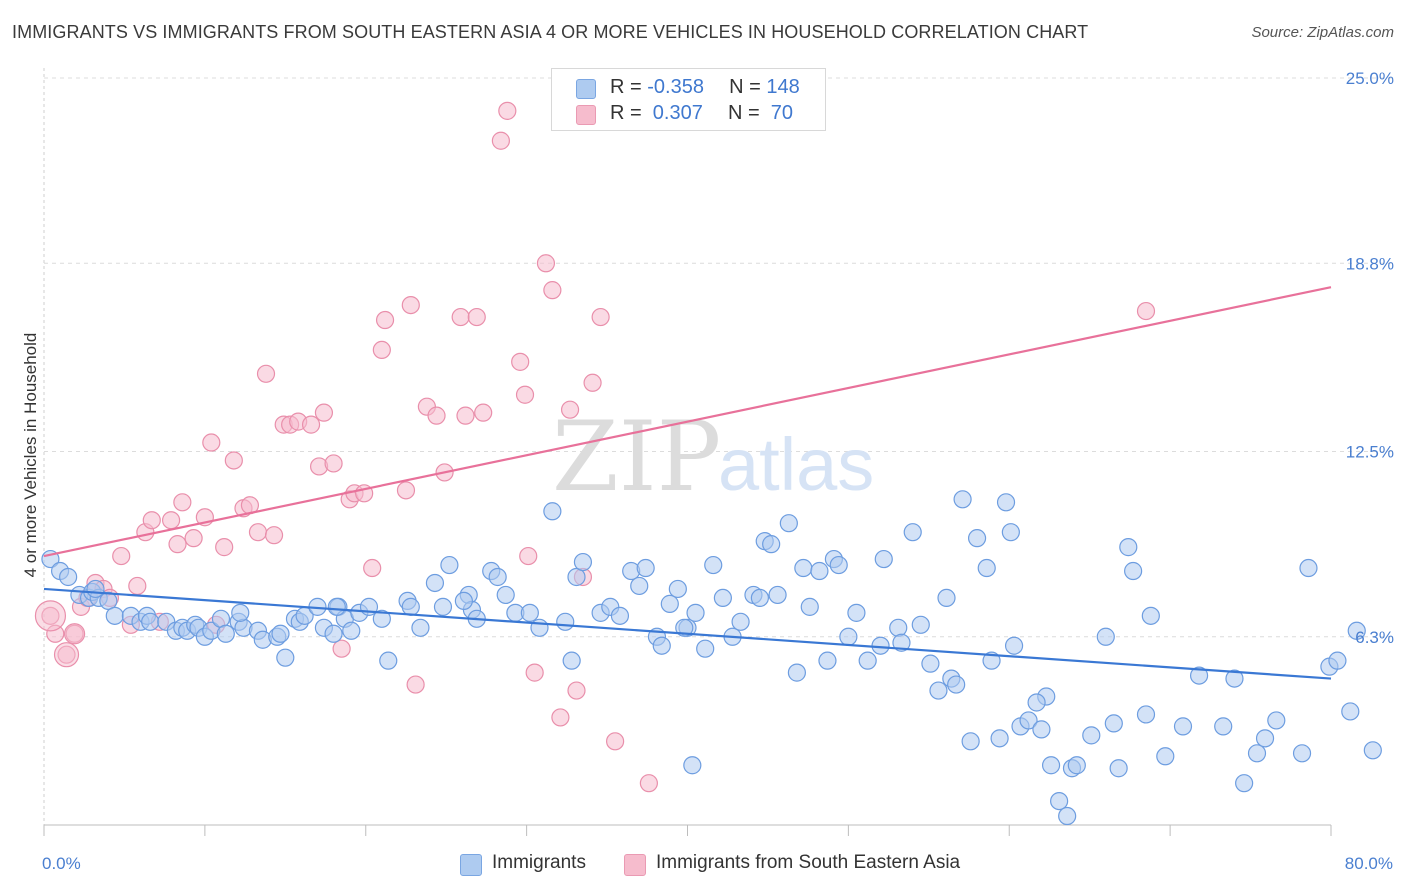  What do you see at coordinates (779, 113) in the screenshot?
I see `legend-n-value: 70` at bounding box center [779, 113].